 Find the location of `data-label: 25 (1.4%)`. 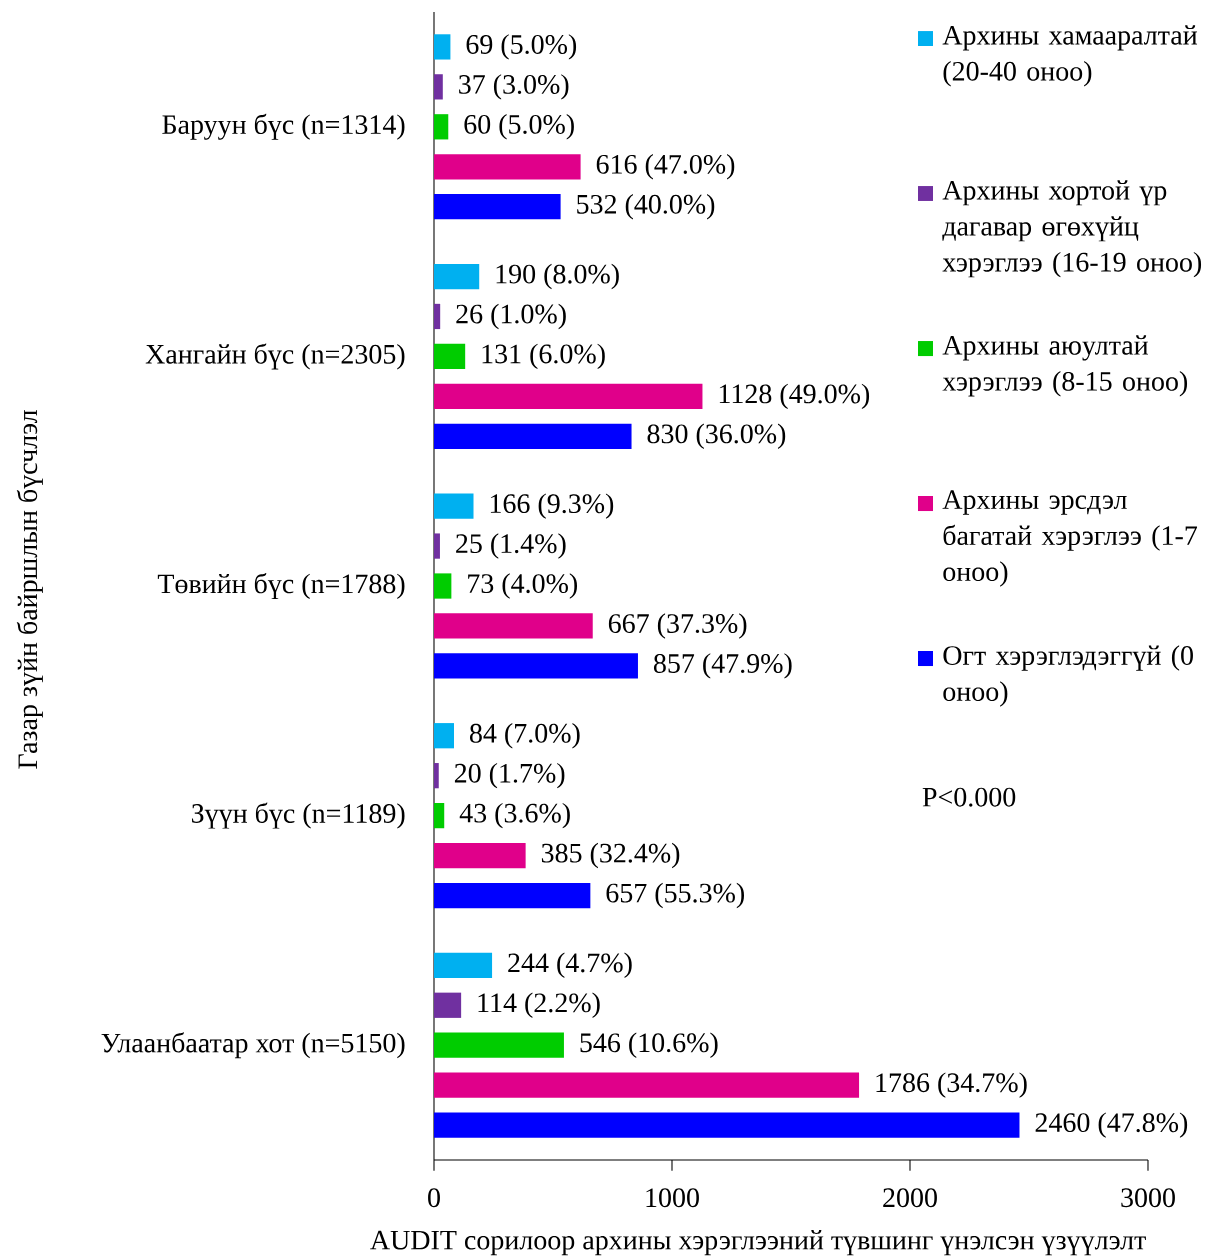

data-label: 25 (1.4%) is located at coordinates (511, 546).